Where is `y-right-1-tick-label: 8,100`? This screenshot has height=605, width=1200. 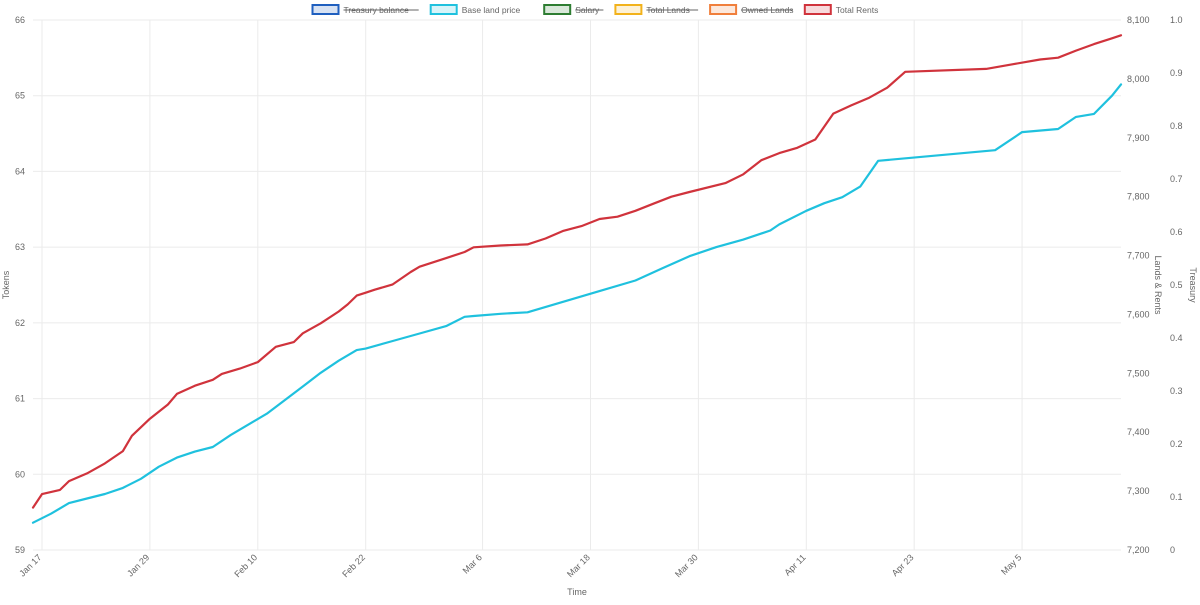
y-right-1-tick-label: 8,100 is located at coordinates (1138, 20).